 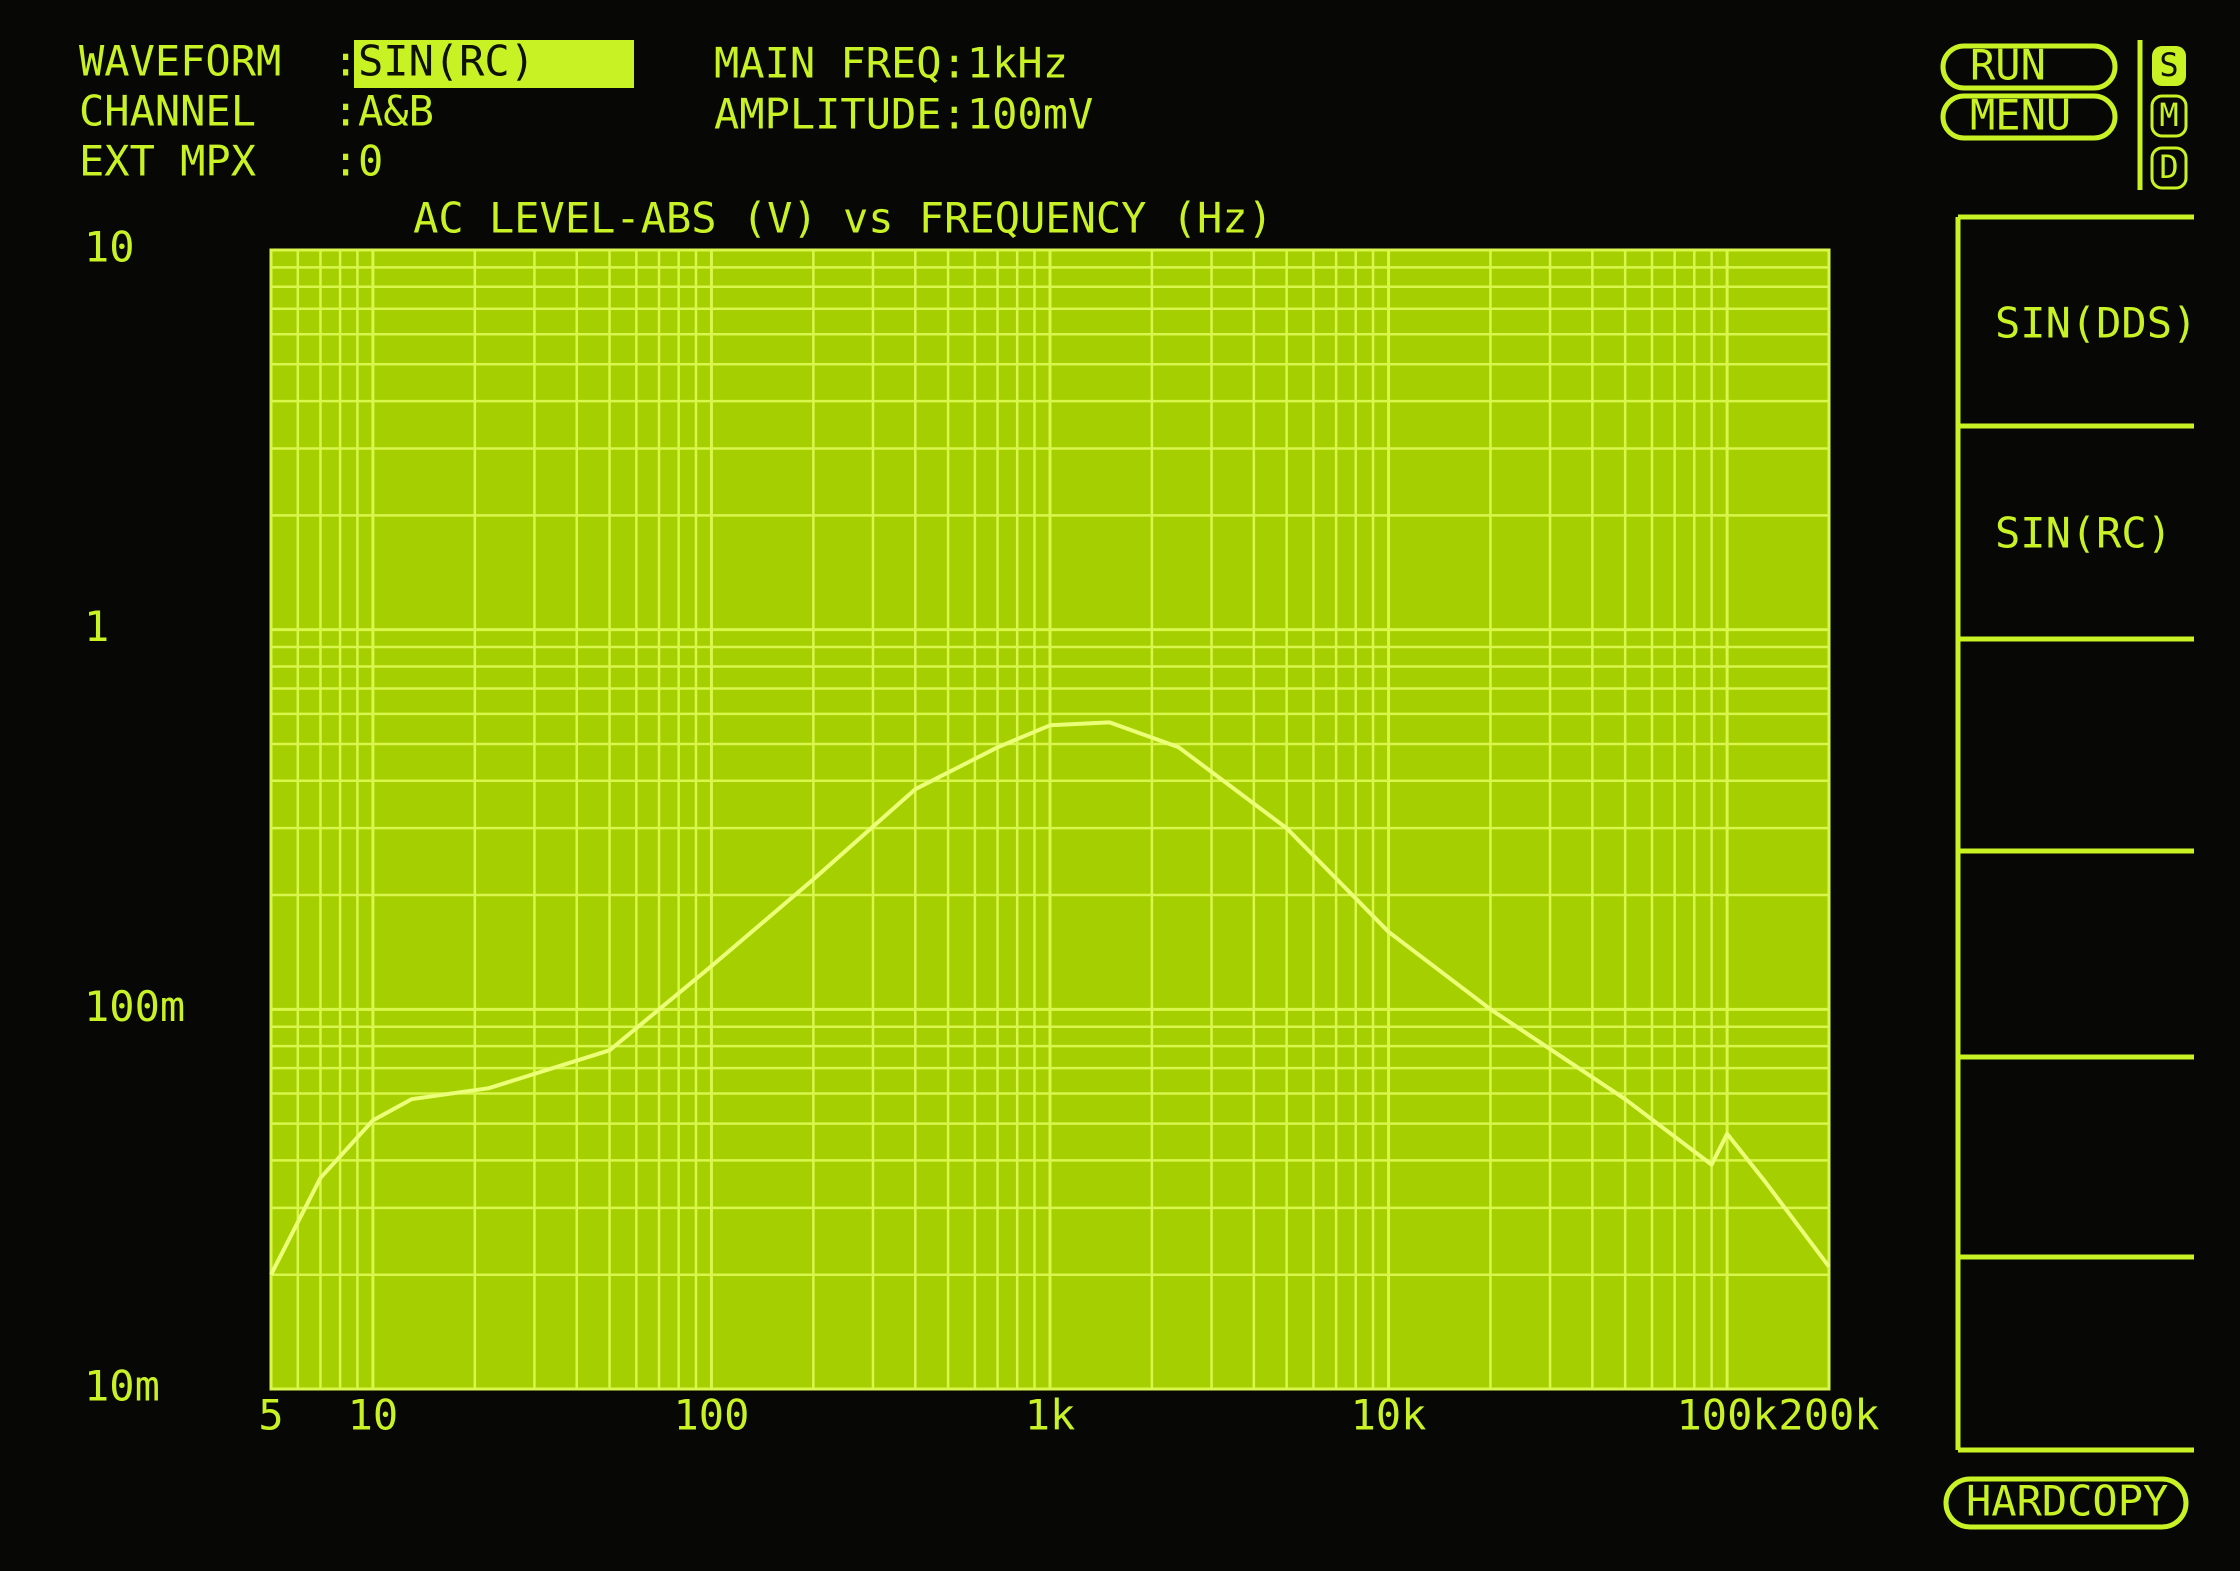 I want to click on mode-label: M, so click(x=2168, y=115).